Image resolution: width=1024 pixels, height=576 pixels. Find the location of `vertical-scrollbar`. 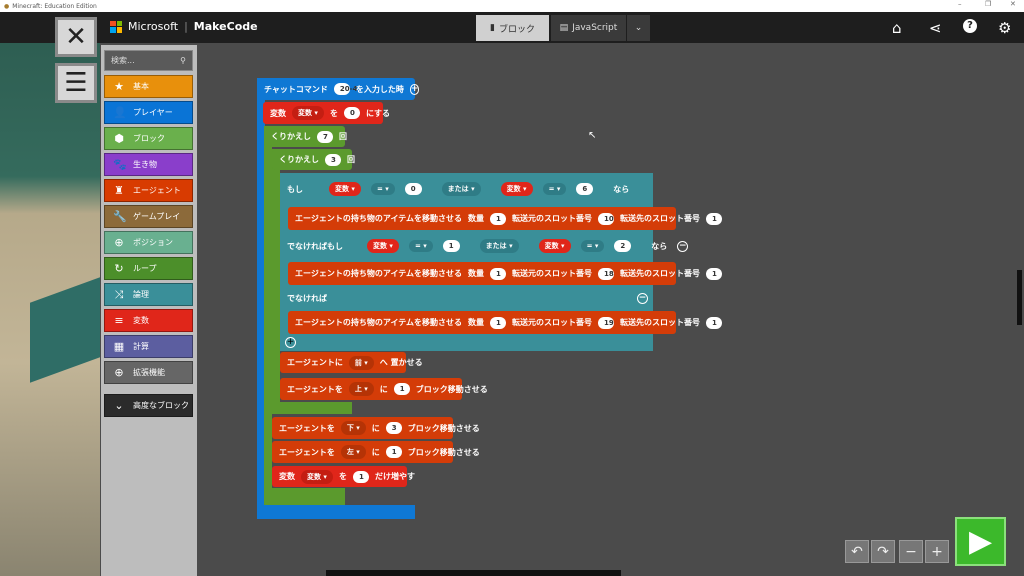

vertical-scrollbar is located at coordinates (1019, 297).